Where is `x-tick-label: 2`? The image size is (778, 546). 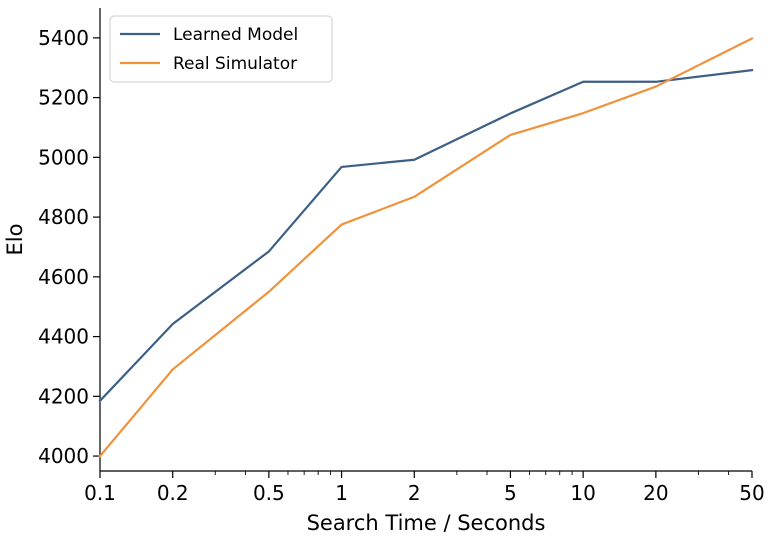
x-tick-label: 2 is located at coordinates (414, 493).